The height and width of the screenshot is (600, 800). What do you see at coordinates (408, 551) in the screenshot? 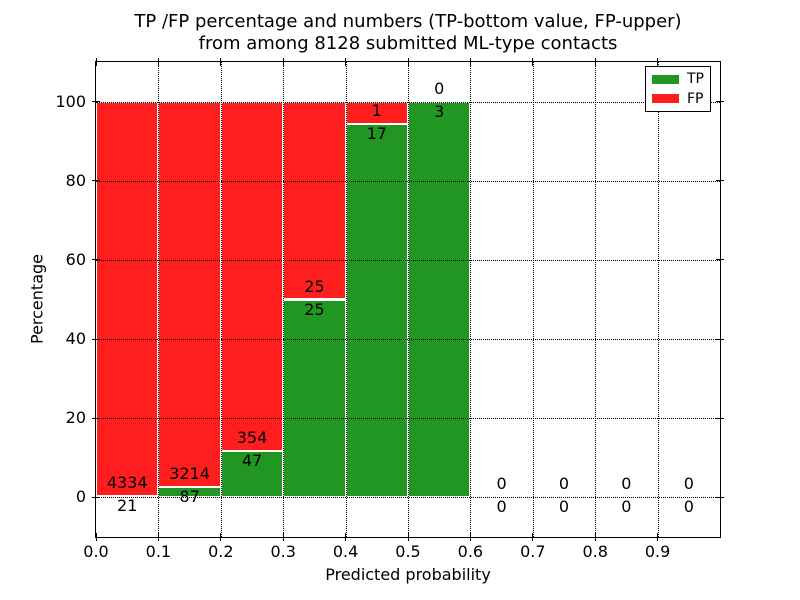
I see `x-tick-label: 0.5` at bounding box center [408, 551].